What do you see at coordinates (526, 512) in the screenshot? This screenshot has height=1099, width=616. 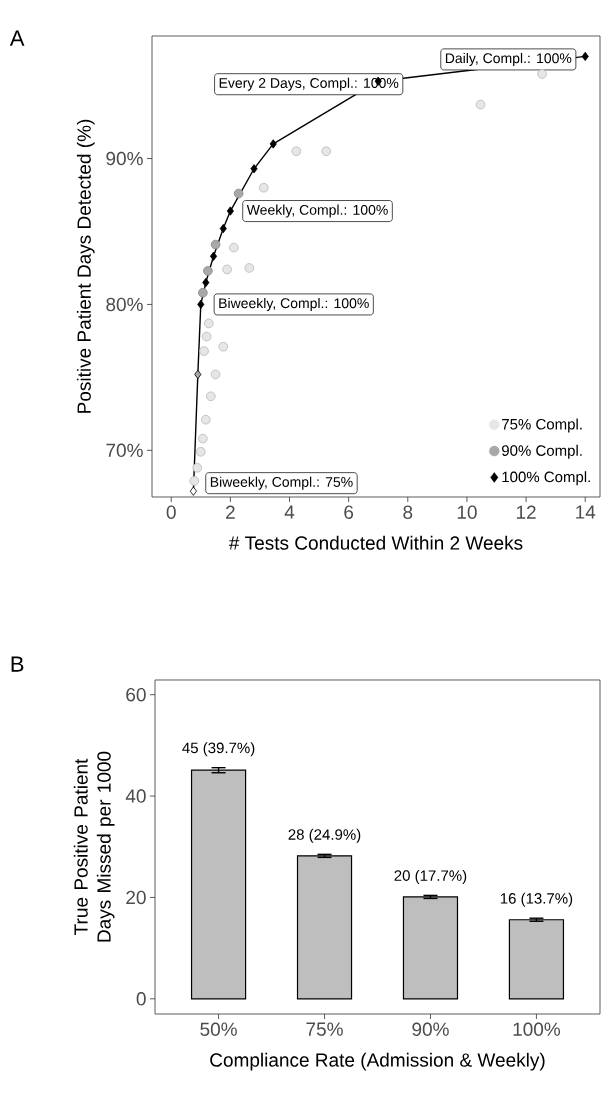 I see `x-tick-label: 12` at bounding box center [526, 512].